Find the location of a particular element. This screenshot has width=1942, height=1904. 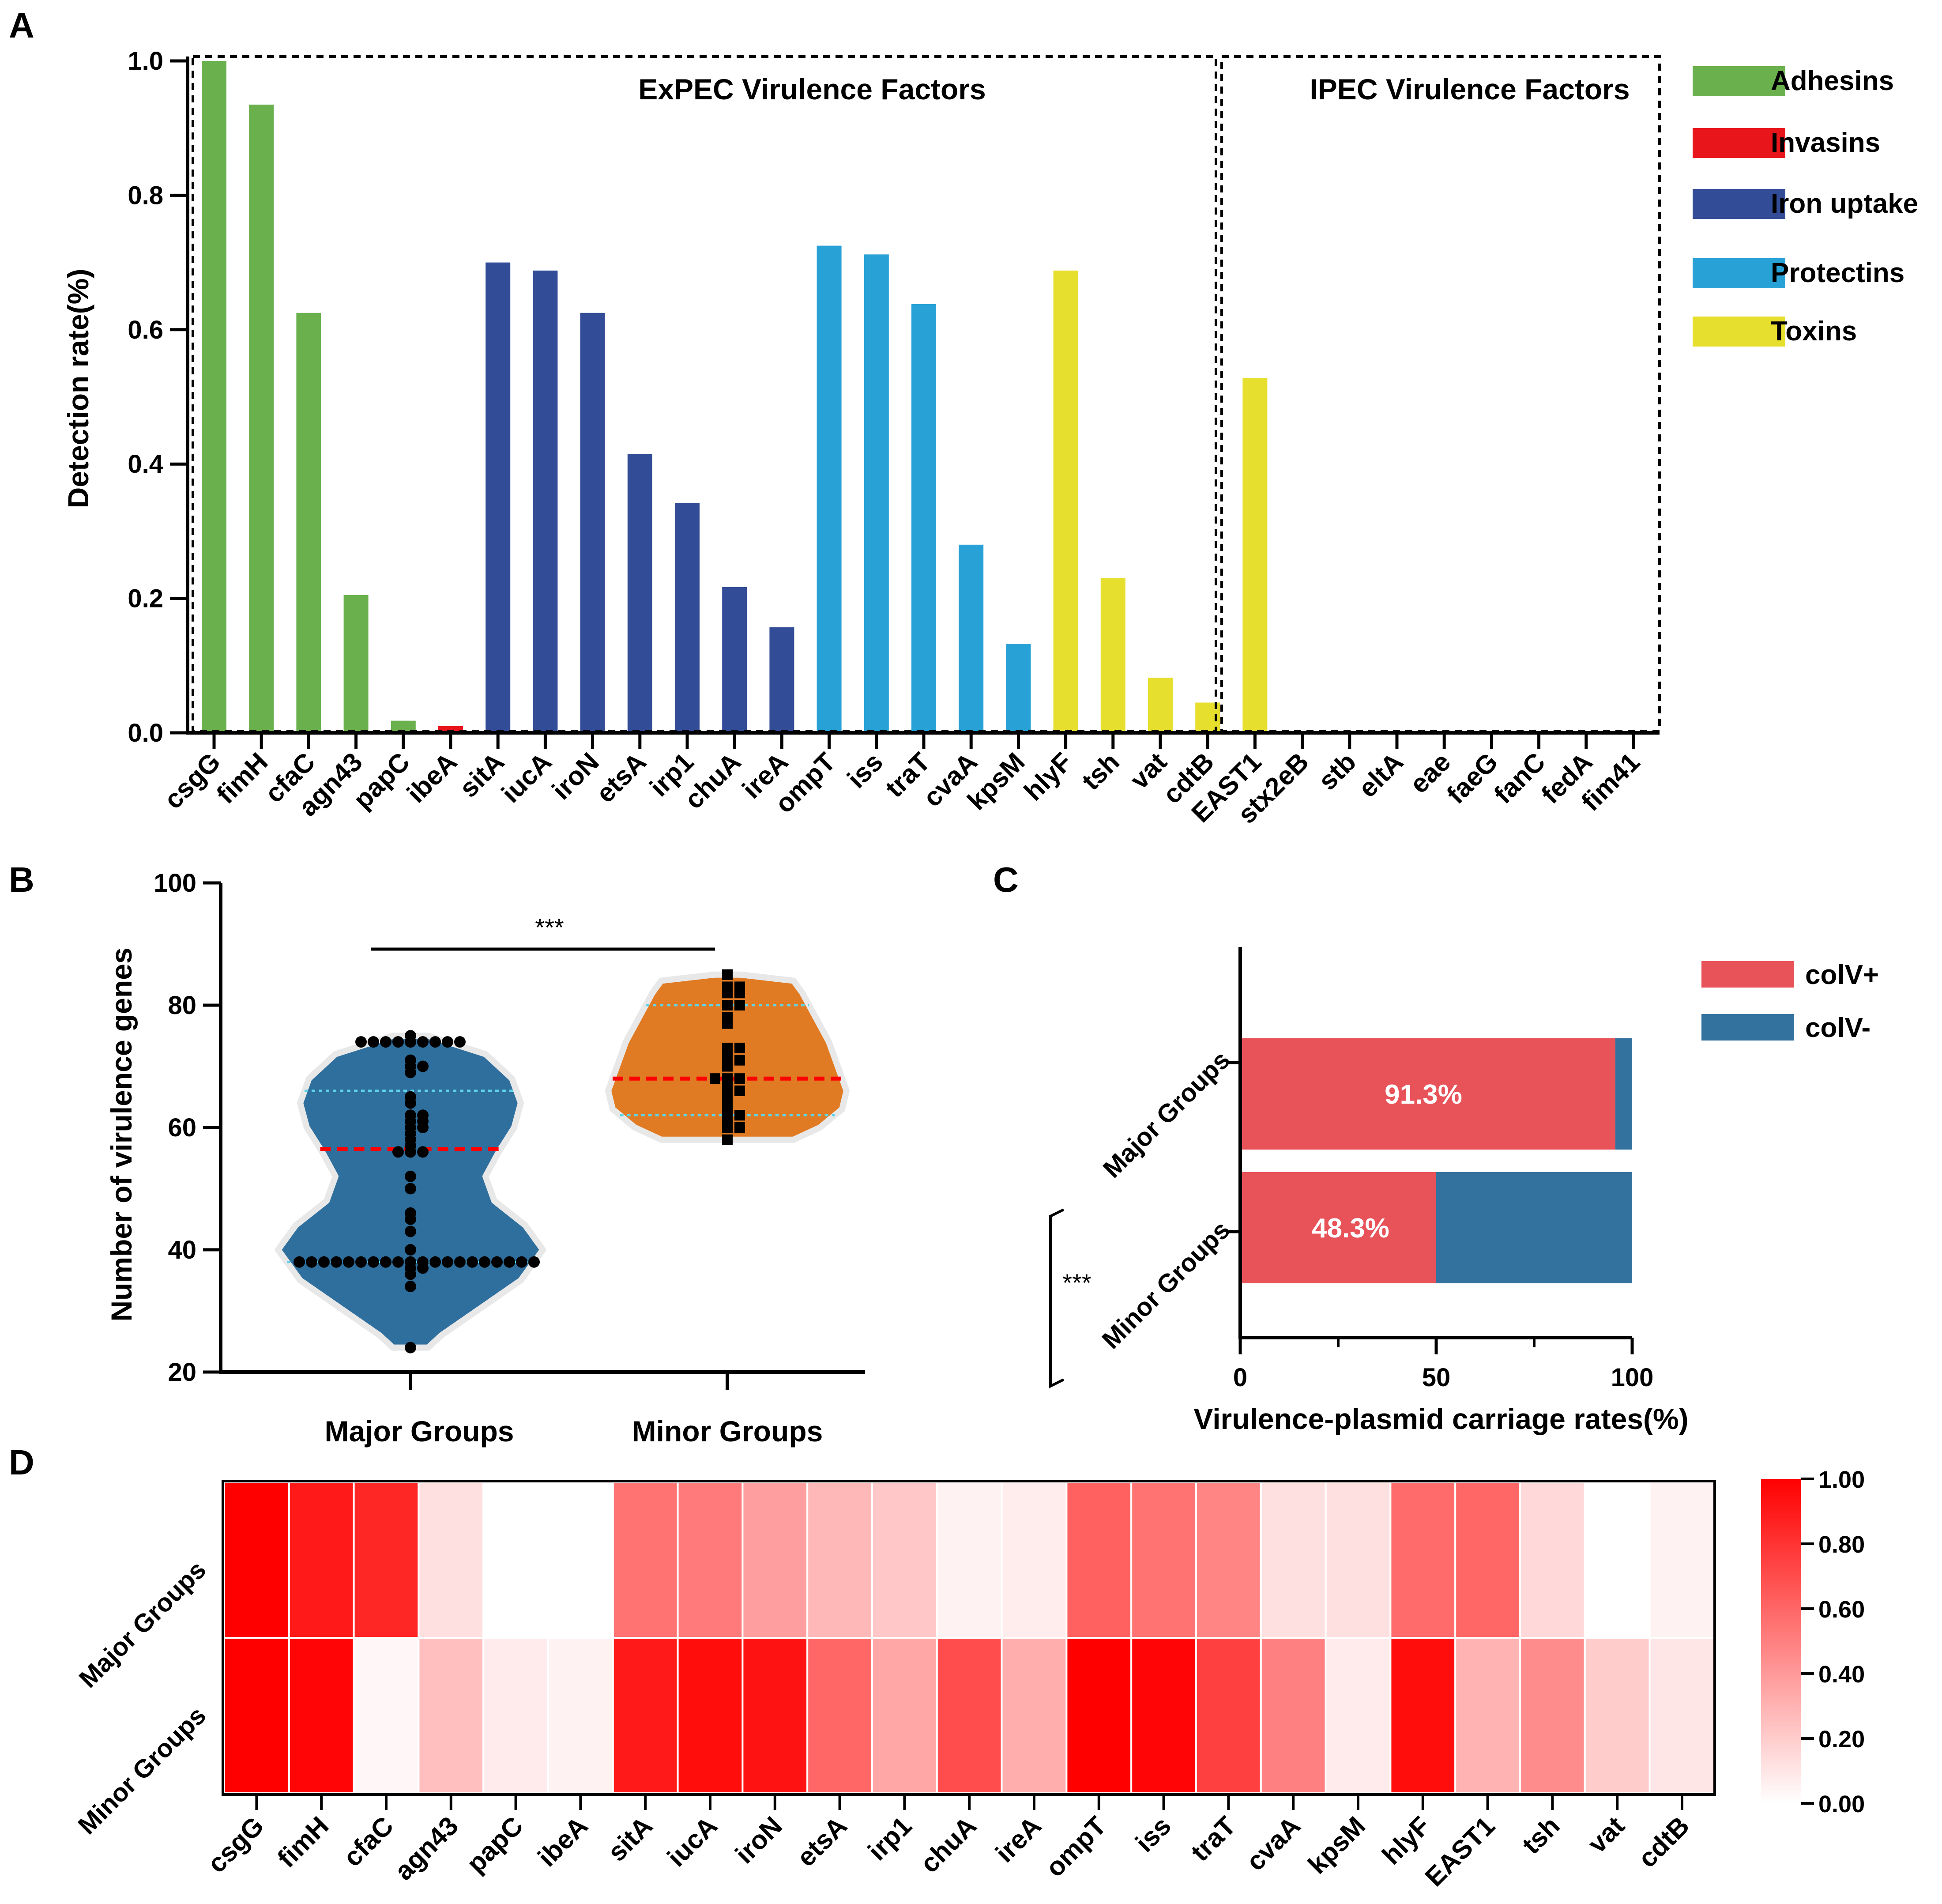

bar-iucA is located at coordinates (545, 502).